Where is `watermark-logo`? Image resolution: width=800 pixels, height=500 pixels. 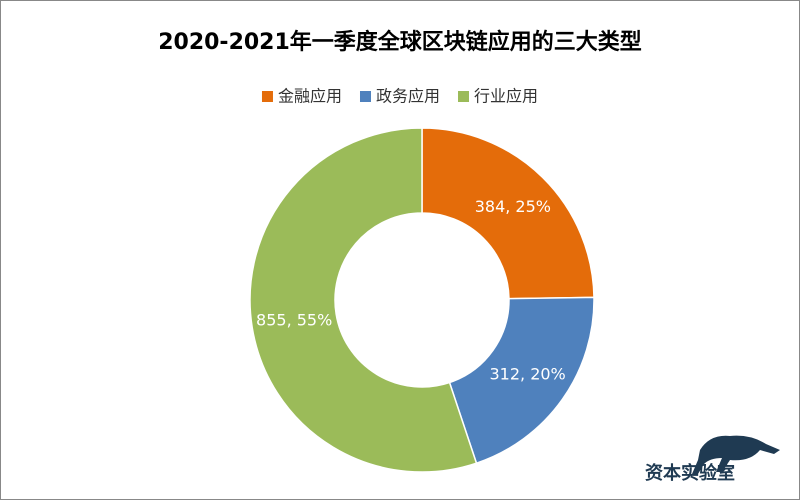
watermark-logo is located at coordinates (736, 454).